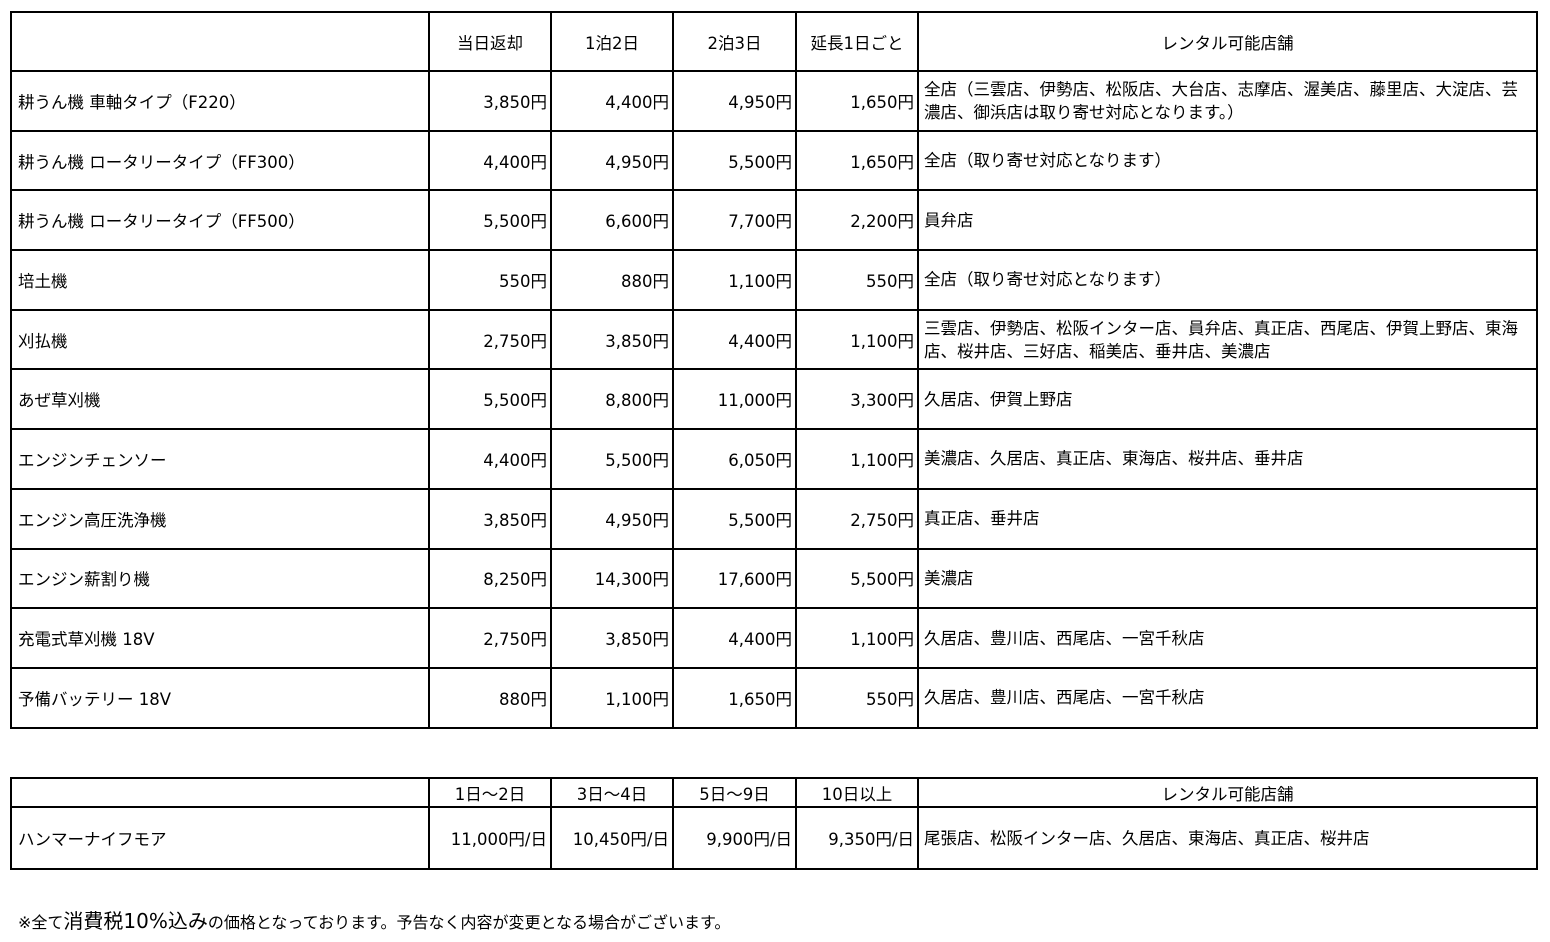 Image resolution: width=1550 pixels, height=942 pixels. I want to click on item-name: 耕うん機 ロータリータイプ（FF500）, so click(220, 220).